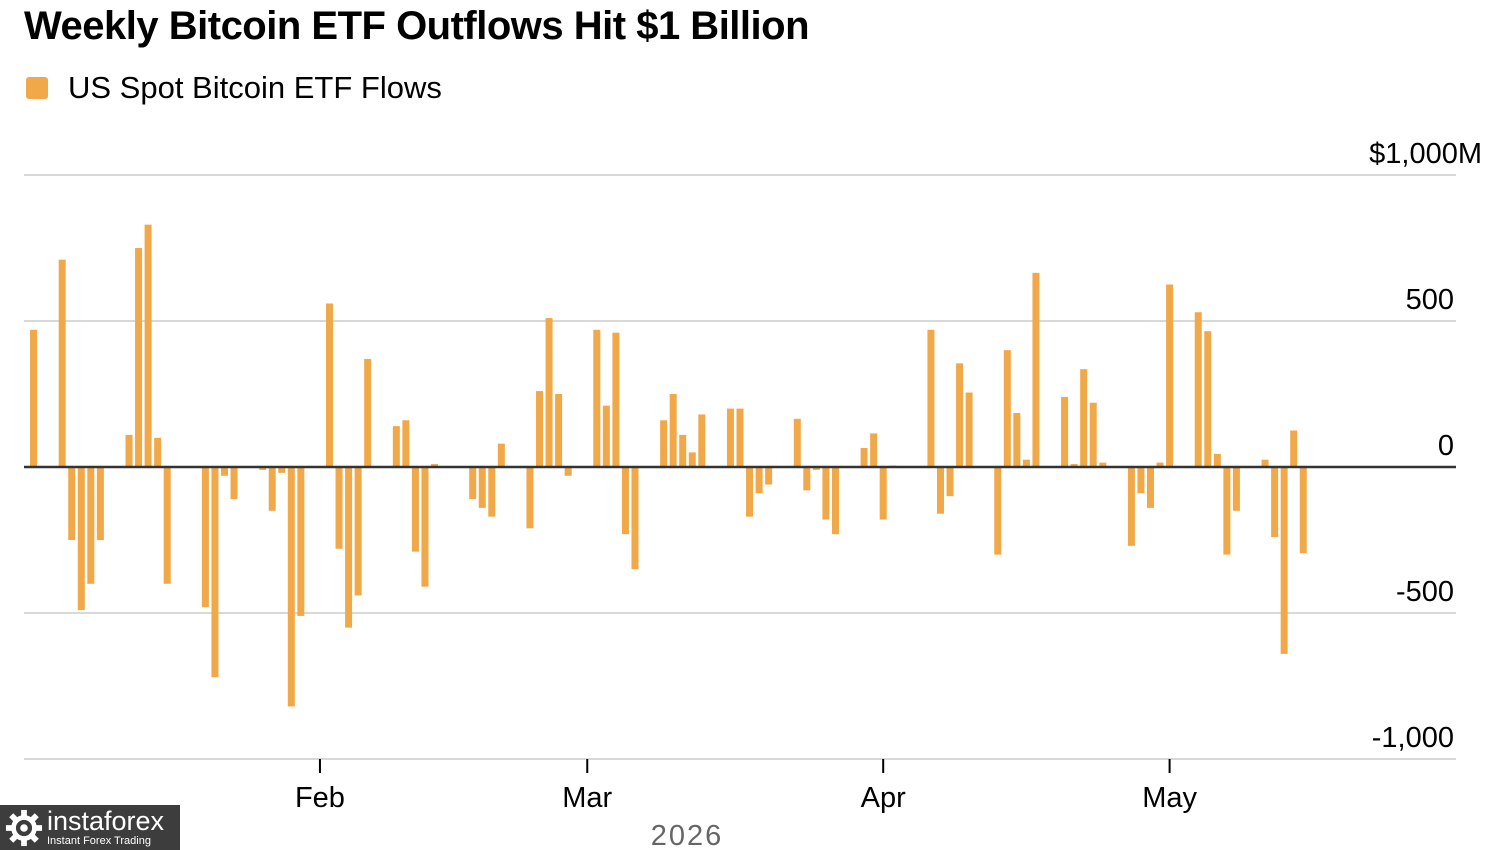 The image size is (1500, 850). Describe the element at coordinates (587, 798) in the screenshot. I see `x-tick-label: Mar` at that location.